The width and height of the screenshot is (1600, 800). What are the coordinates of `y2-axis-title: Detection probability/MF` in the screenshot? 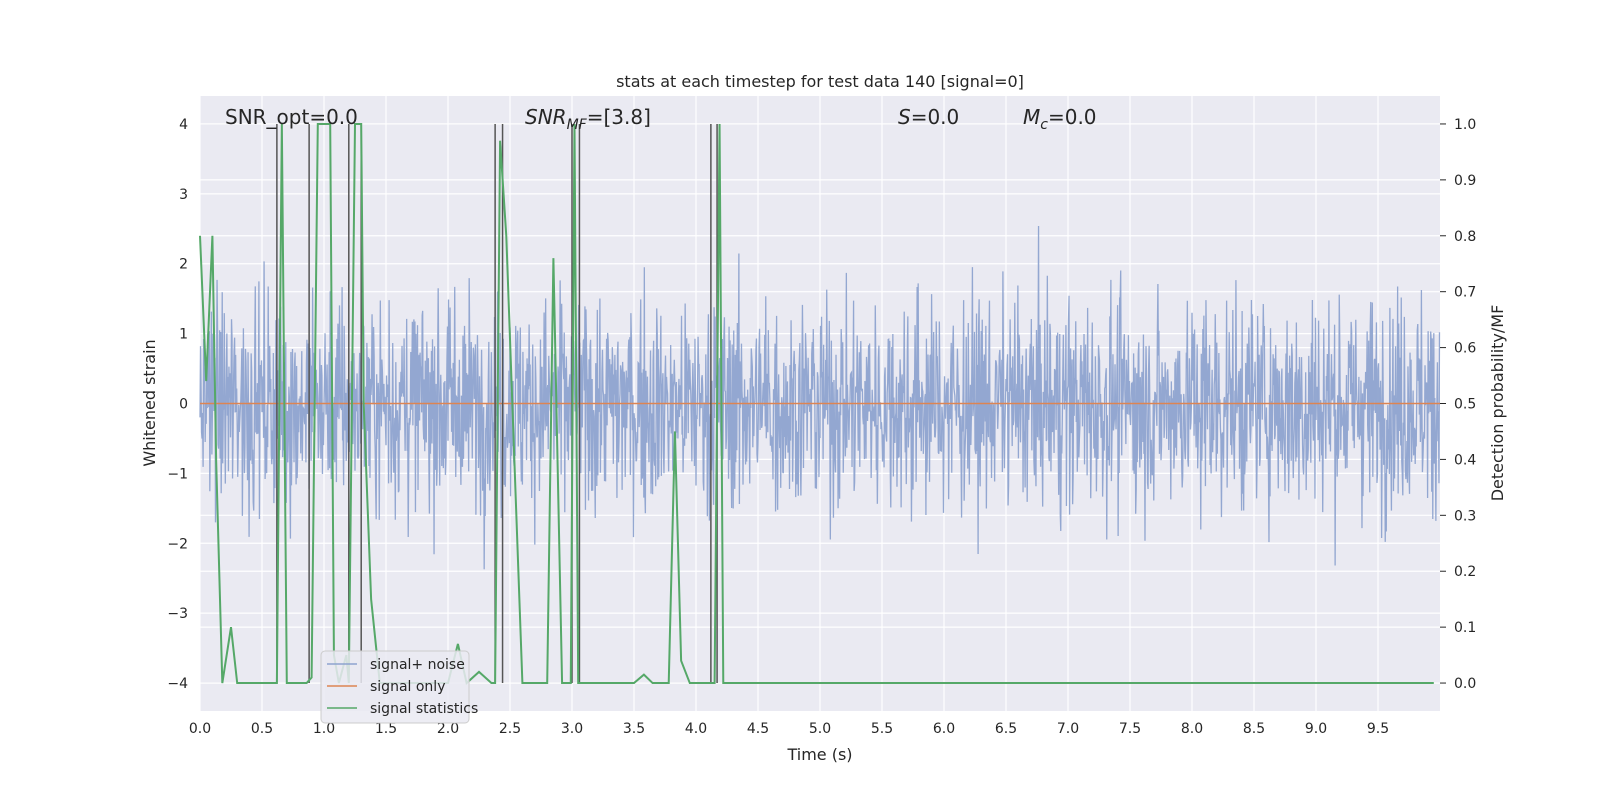 It's located at (1497, 403).